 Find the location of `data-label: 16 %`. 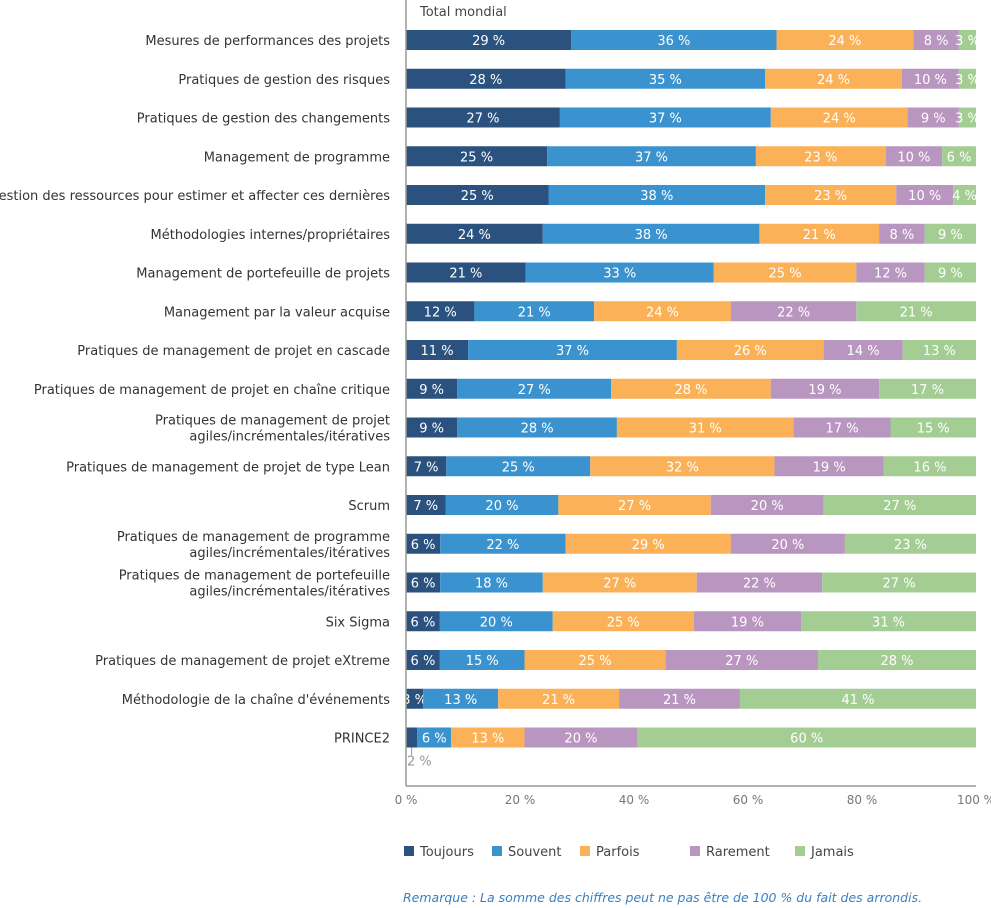

data-label: 16 % is located at coordinates (929, 467).